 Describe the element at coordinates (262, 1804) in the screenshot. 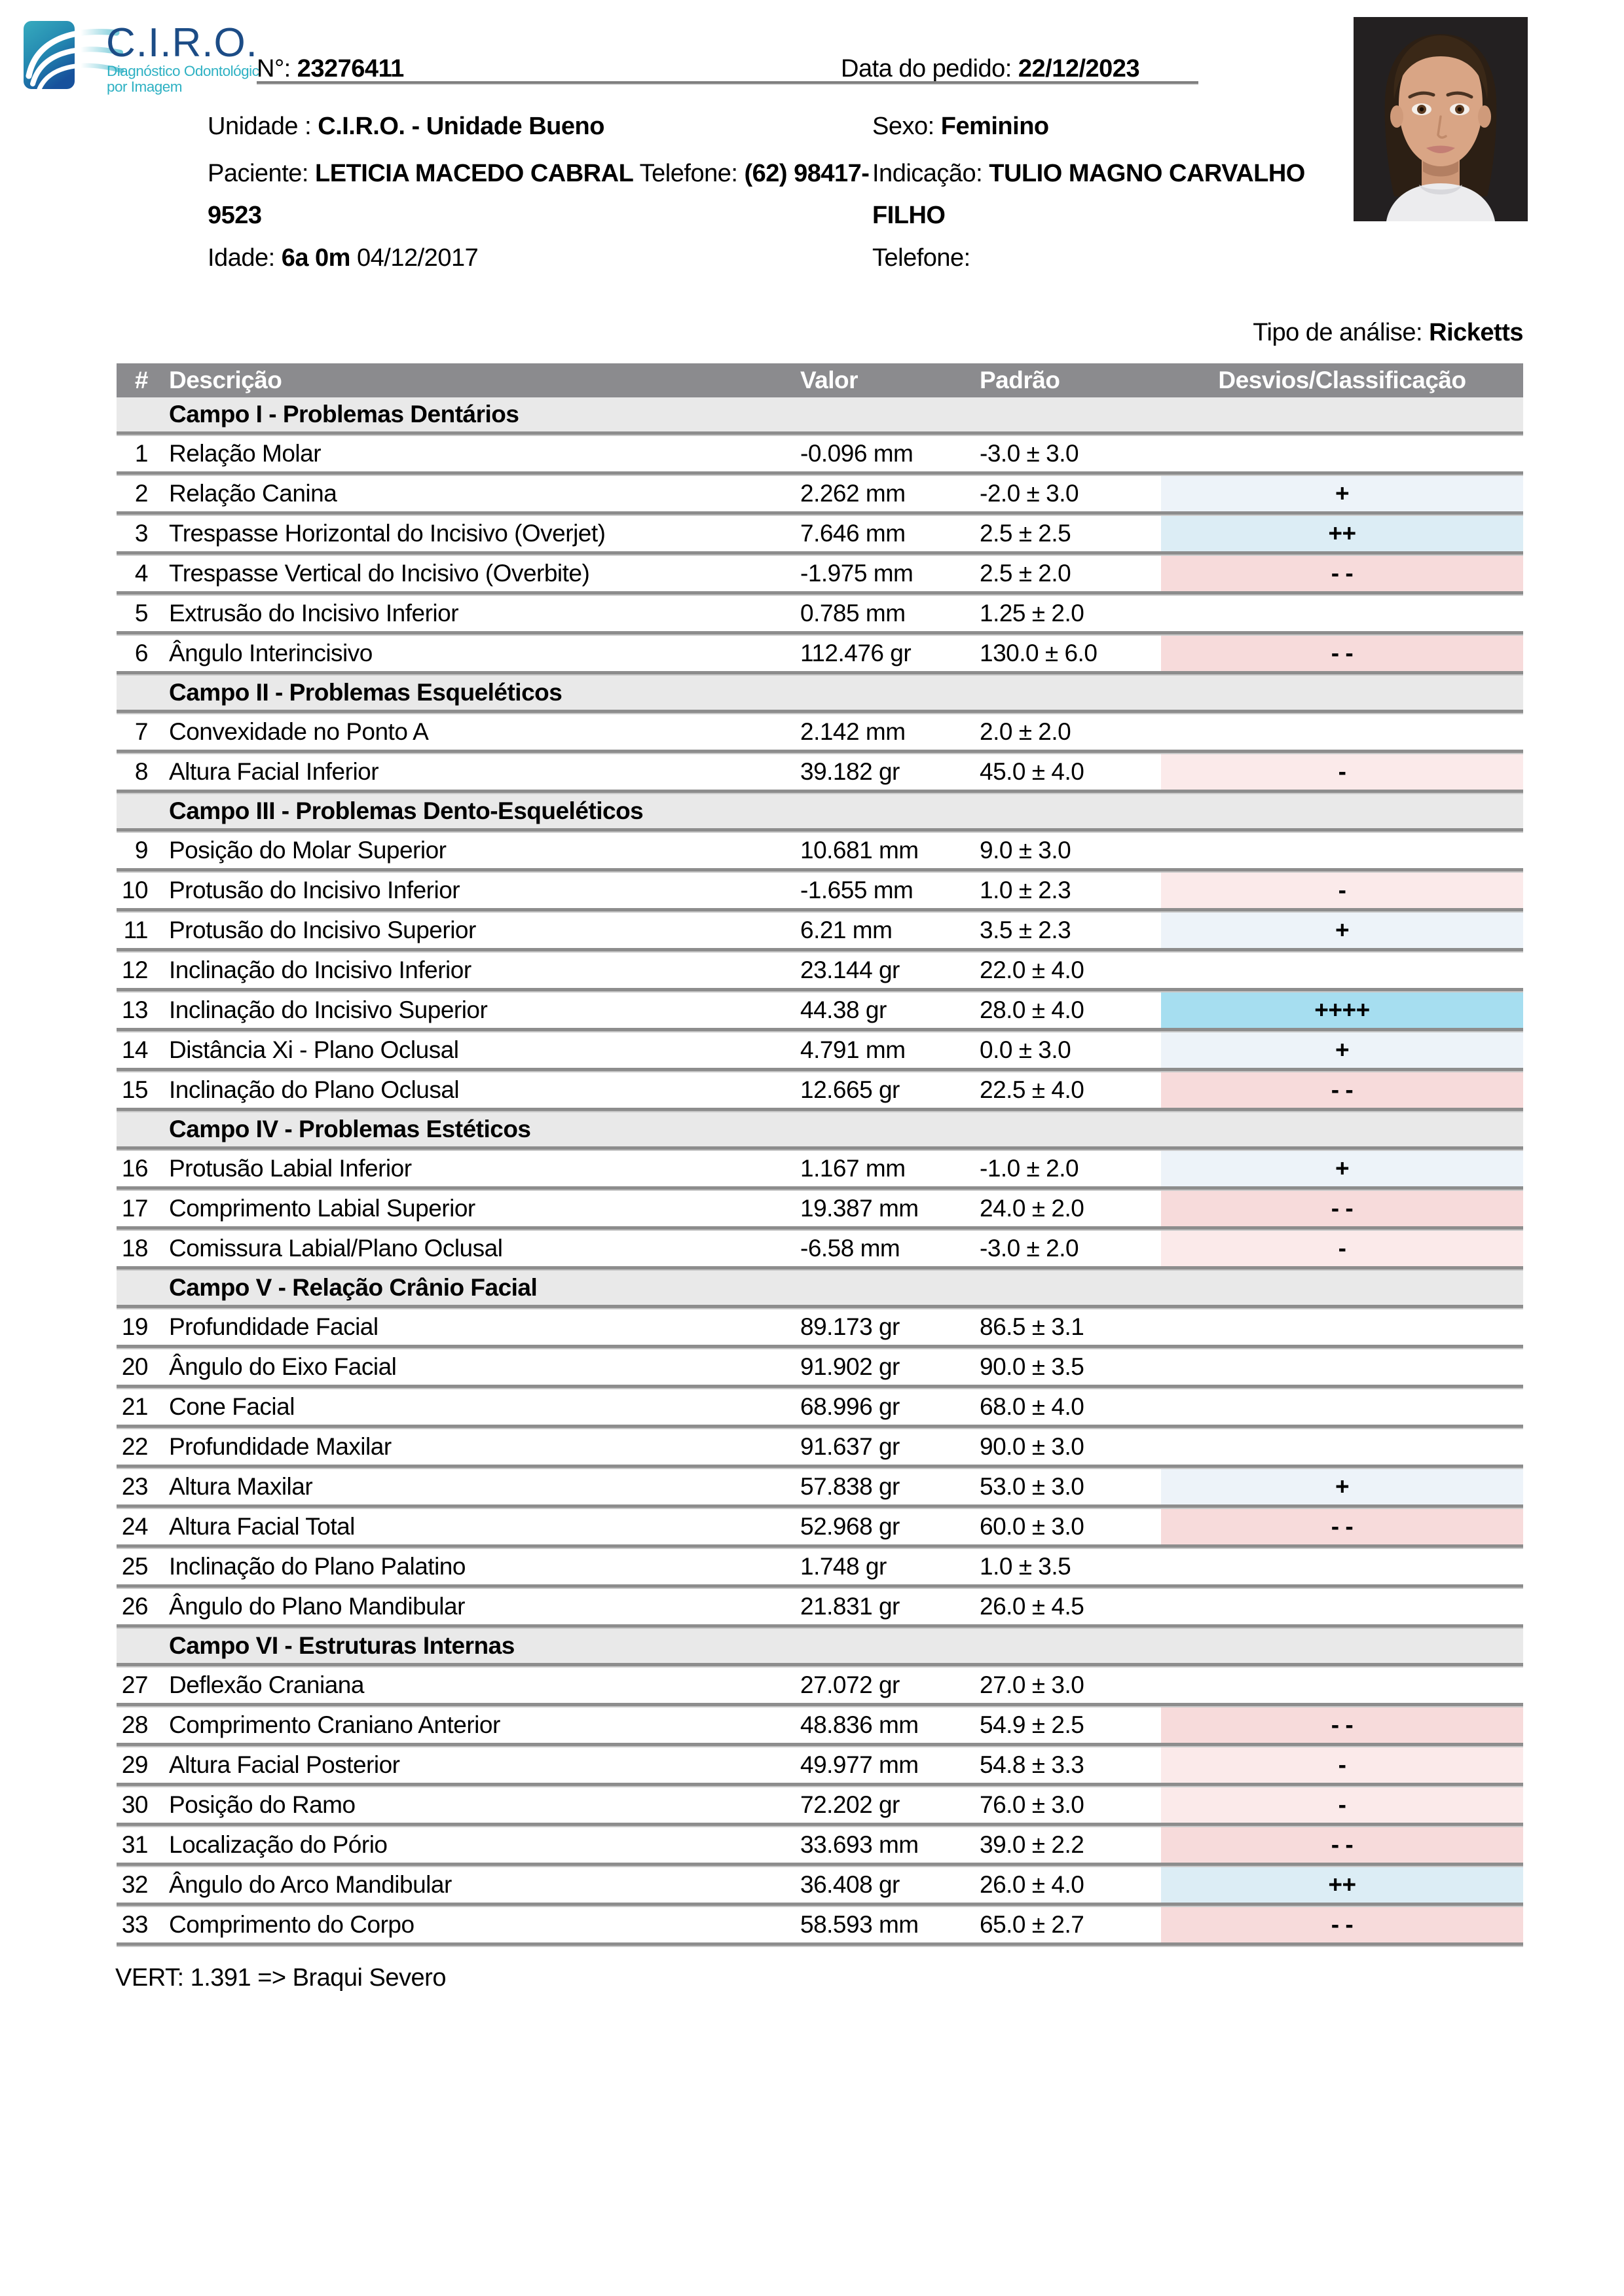

I see `row-description: Posição do Ramo` at that location.